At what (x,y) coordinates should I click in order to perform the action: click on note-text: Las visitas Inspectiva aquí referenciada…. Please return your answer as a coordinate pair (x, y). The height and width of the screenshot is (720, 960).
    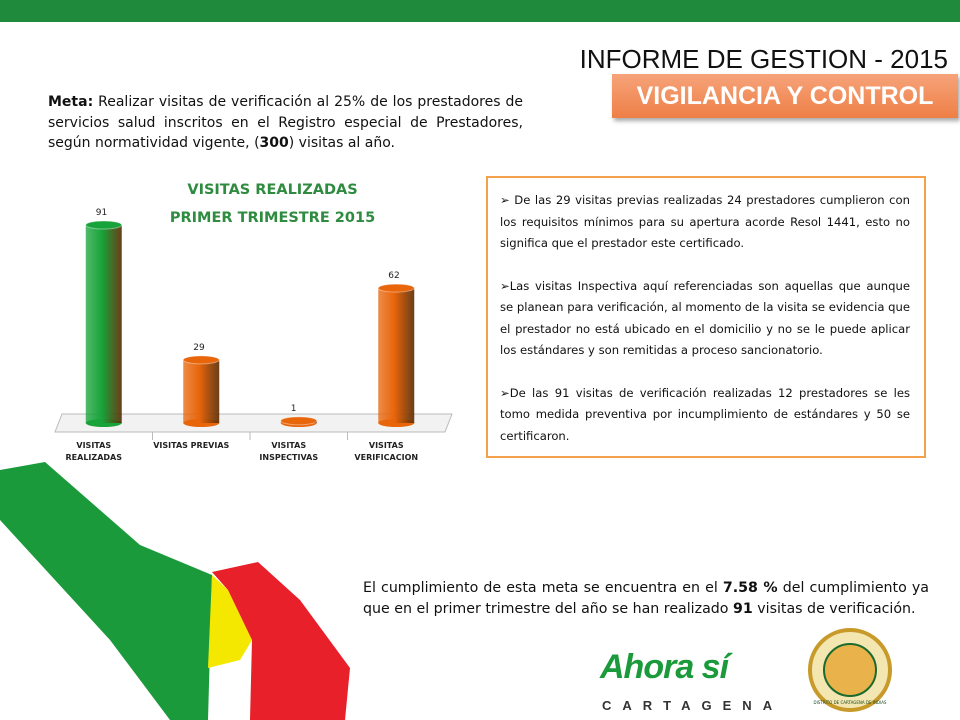
    Looking at the image, I should click on (705, 318).